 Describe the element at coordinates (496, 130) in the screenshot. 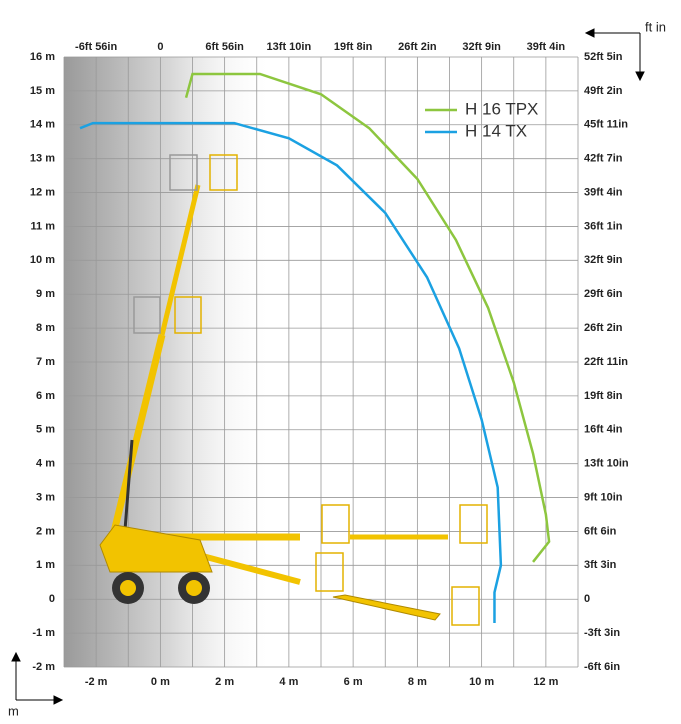

I see `legend-label: H 14 TX` at that location.